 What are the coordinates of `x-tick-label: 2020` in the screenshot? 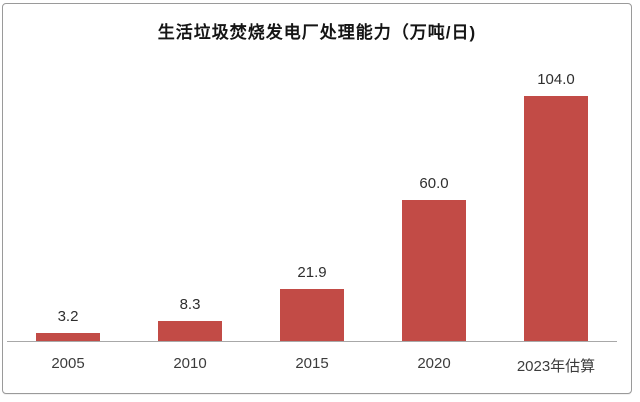 It's located at (434, 363).